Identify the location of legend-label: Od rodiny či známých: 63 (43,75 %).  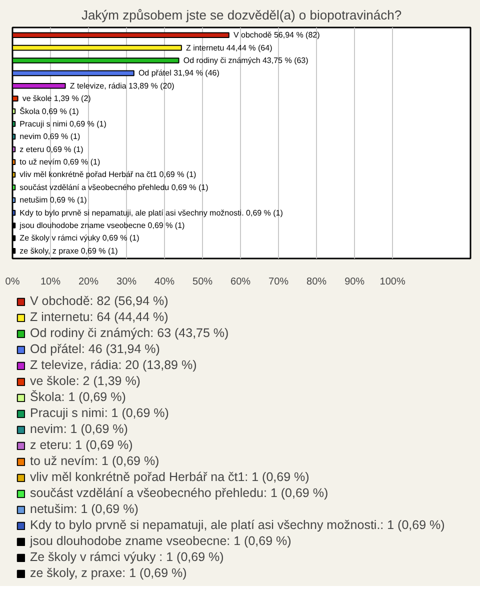
(129, 333).